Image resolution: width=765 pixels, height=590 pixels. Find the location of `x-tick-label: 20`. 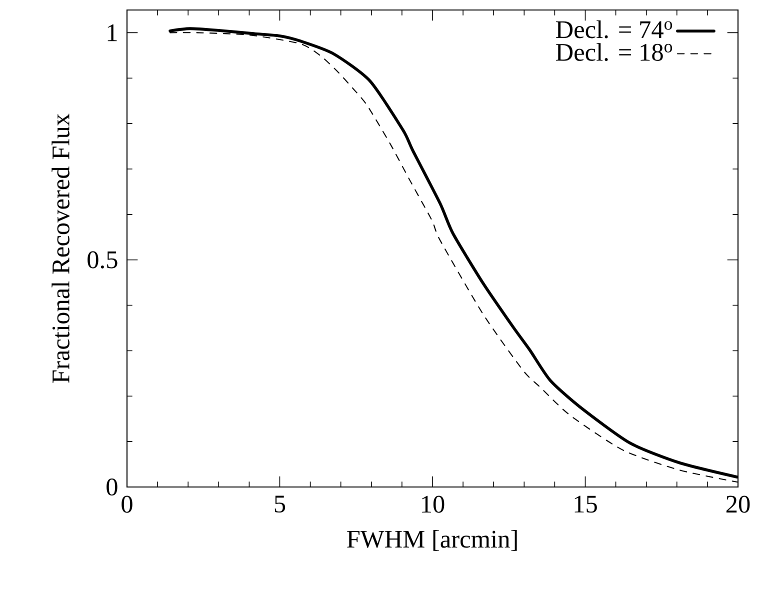

x-tick-label: 20 is located at coordinates (738, 504).